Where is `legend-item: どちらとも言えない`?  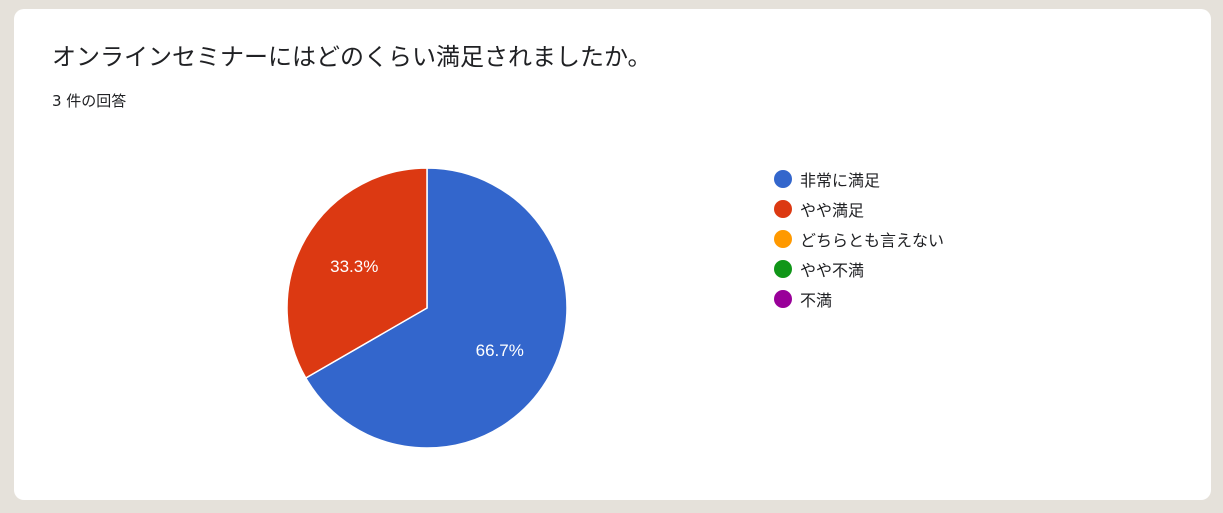 legend-item: どちらとも言えない is located at coordinates (859, 239).